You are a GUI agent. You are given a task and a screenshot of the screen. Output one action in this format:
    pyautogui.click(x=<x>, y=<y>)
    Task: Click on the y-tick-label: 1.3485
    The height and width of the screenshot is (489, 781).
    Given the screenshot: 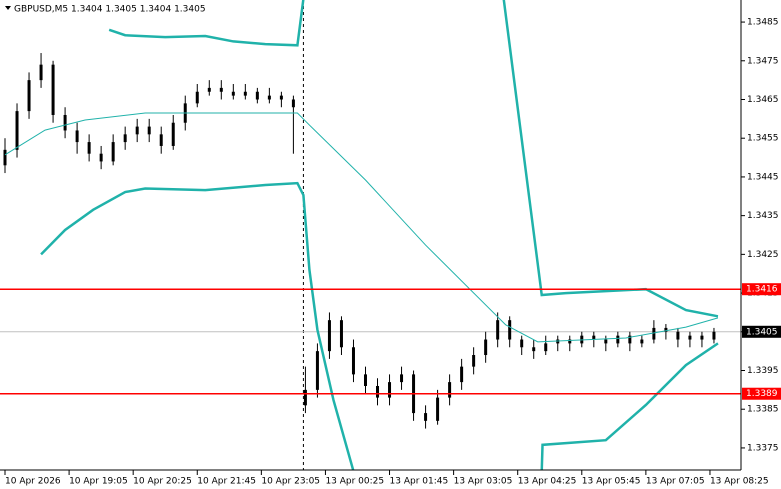 What is the action you would take?
    pyautogui.click(x=763, y=23)
    